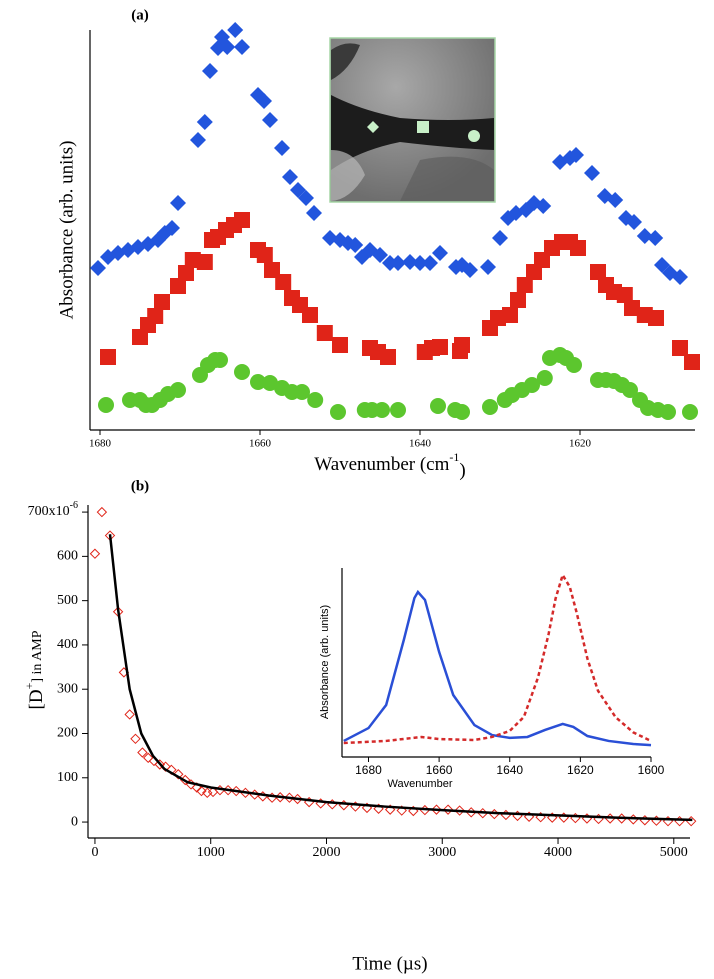 The image size is (714, 979). What do you see at coordinates (29, 685) in the screenshot?
I see `y-axis-label-sup: +` at bounding box center [29, 685].